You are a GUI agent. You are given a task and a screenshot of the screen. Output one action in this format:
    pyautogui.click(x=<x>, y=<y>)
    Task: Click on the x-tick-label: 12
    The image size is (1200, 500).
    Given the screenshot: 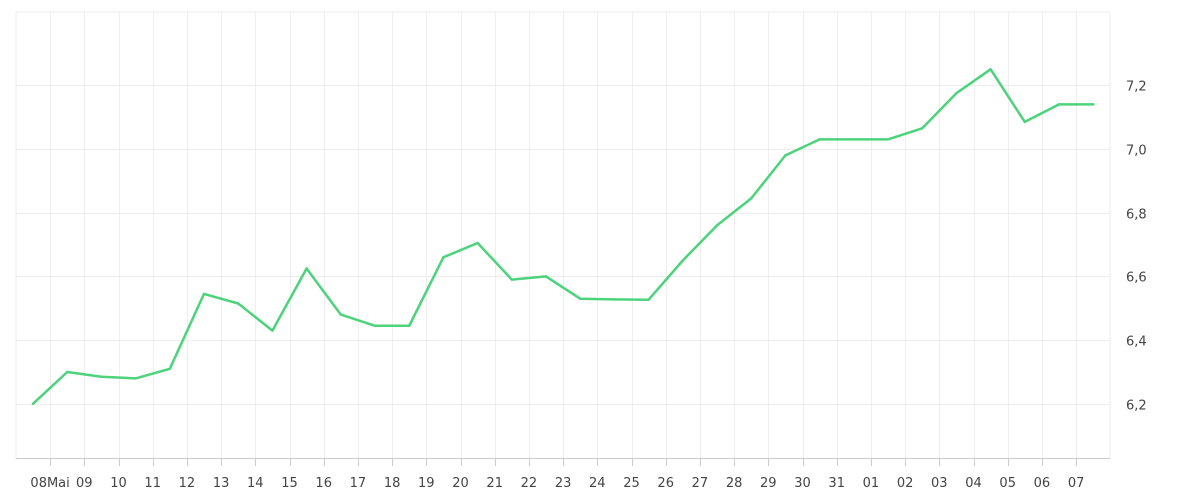 What is the action you would take?
    pyautogui.click(x=187, y=483)
    